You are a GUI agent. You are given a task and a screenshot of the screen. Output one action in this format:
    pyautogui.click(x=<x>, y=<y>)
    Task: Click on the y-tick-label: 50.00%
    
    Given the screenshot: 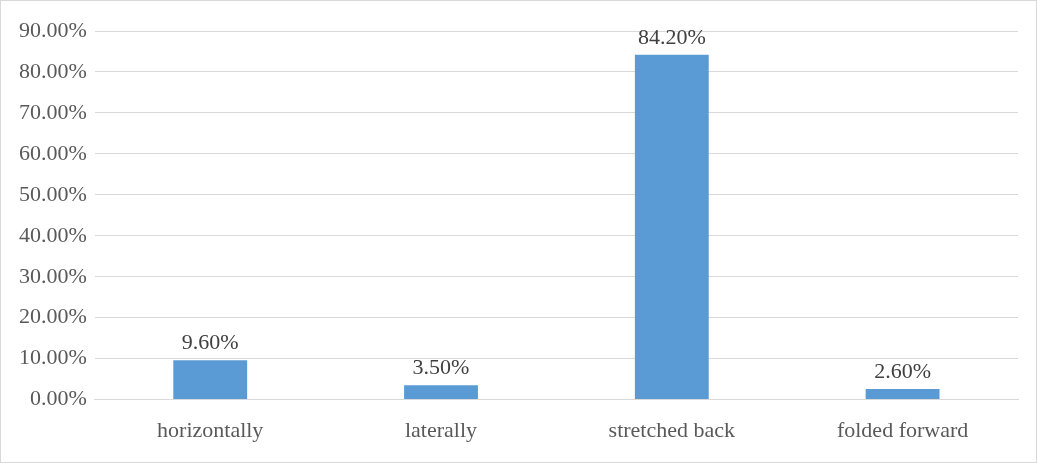 What is the action you would take?
    pyautogui.click(x=53, y=193)
    